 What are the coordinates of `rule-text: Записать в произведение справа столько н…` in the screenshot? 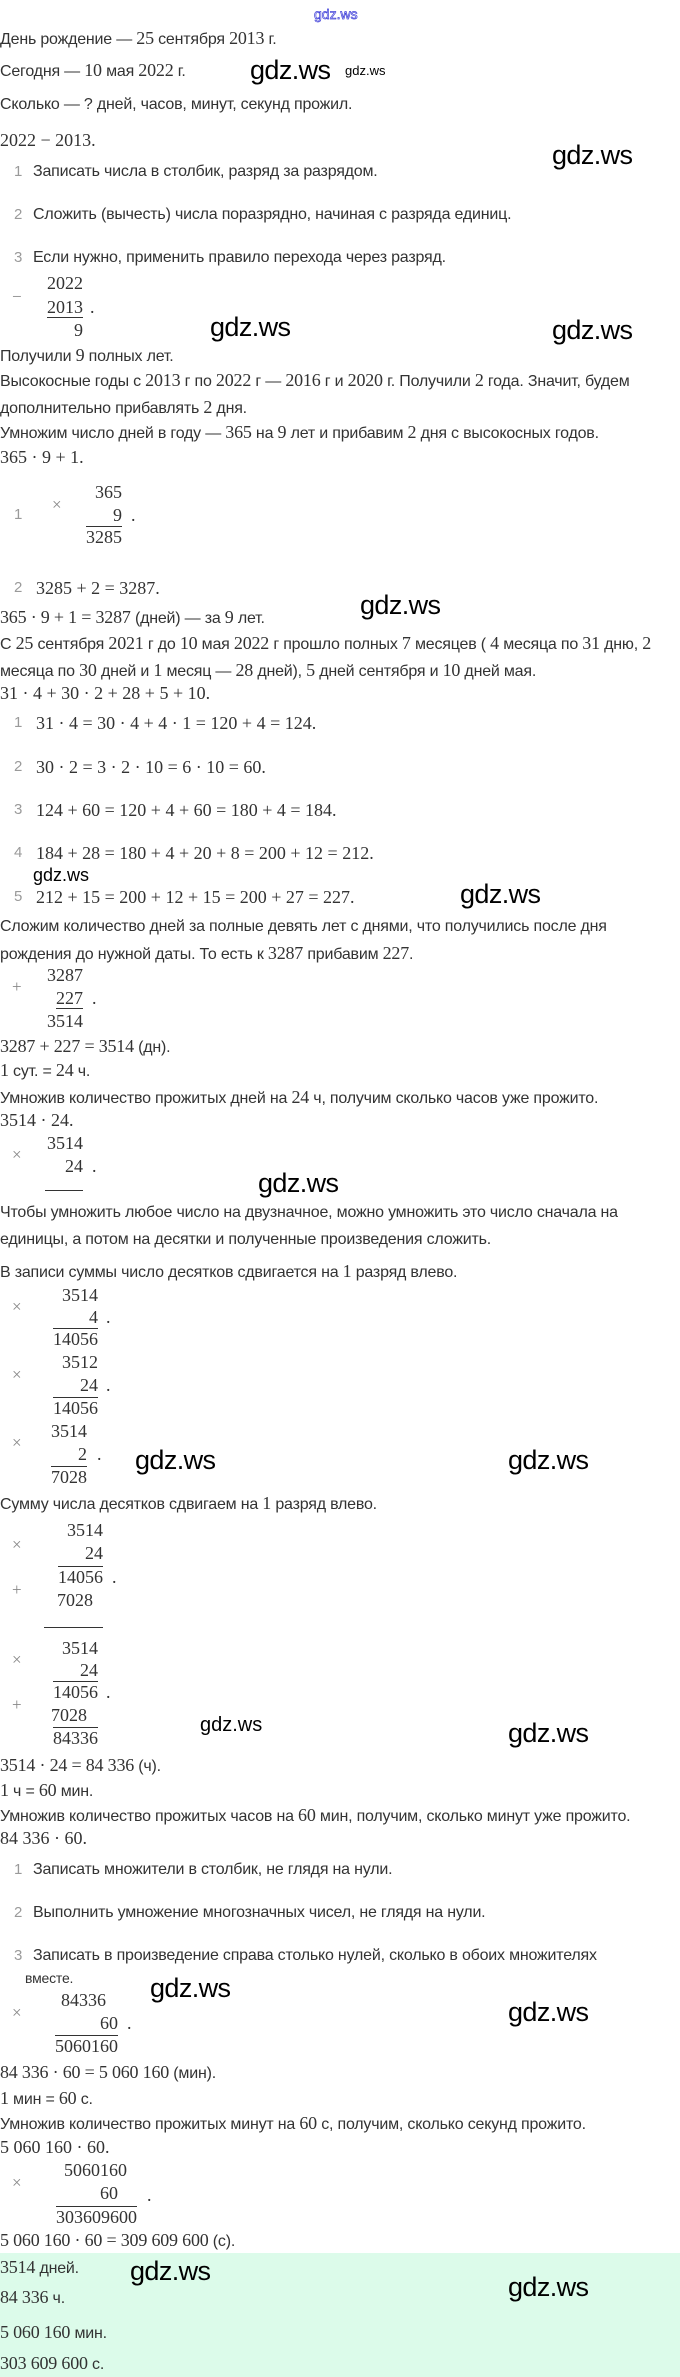 It's located at (315, 1955).